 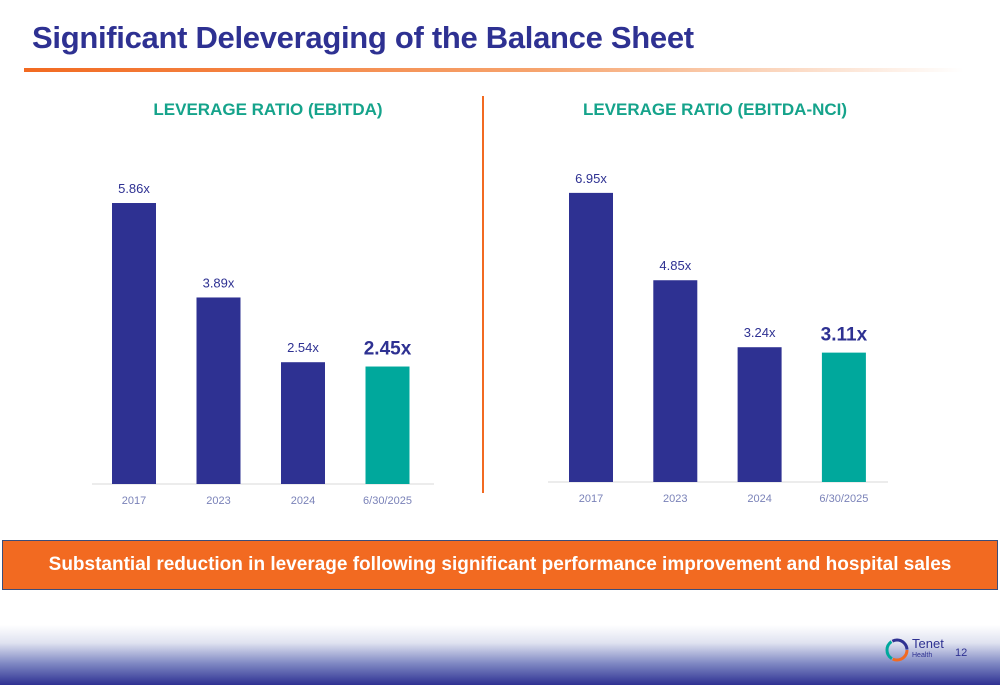 What do you see at coordinates (134, 343) in the screenshot?
I see `chart-1-bar-2017` at bounding box center [134, 343].